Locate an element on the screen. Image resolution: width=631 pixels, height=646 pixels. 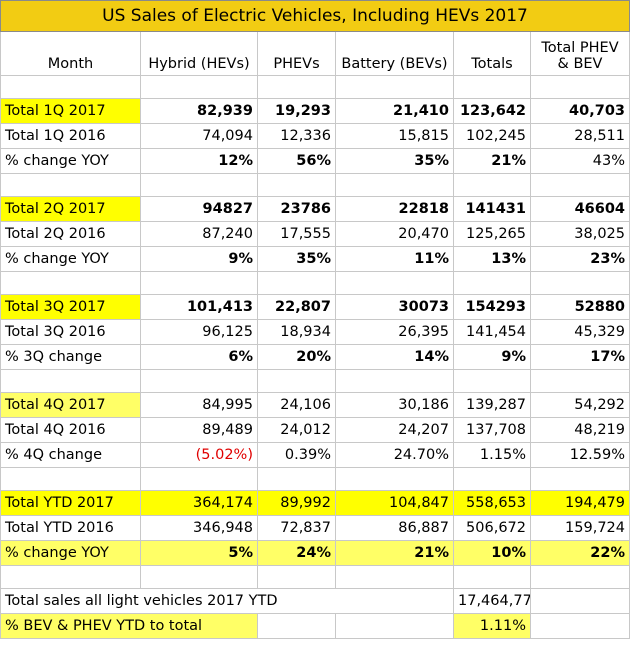
table-cell: 24,207 is located at coordinates (394, 430).